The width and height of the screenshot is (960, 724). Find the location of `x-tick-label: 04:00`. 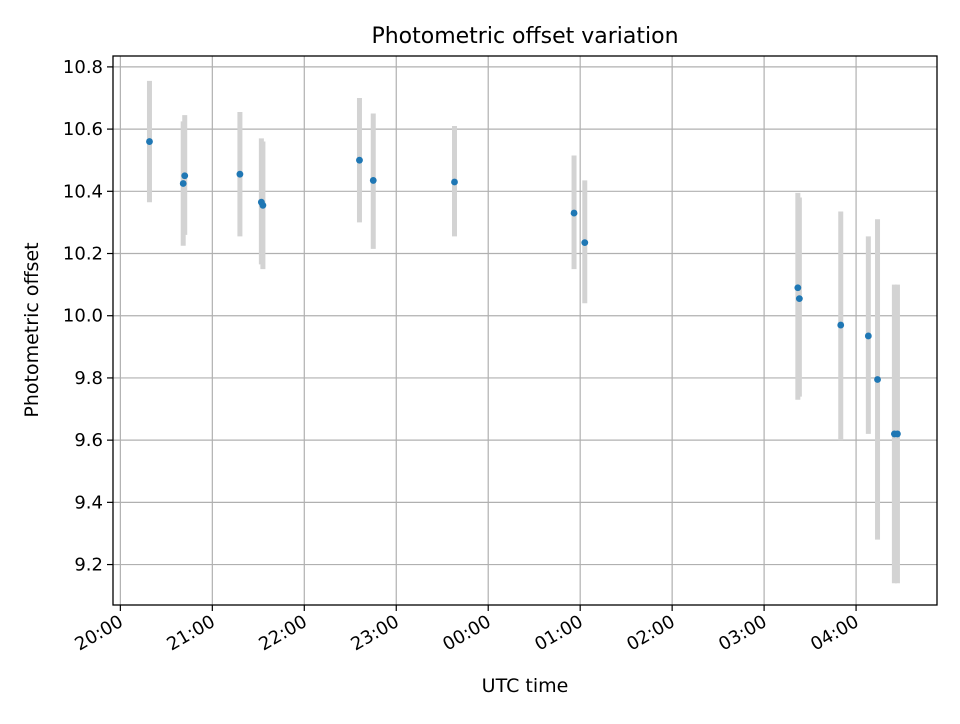

x-tick-label: 04:00 is located at coordinates (834, 633).